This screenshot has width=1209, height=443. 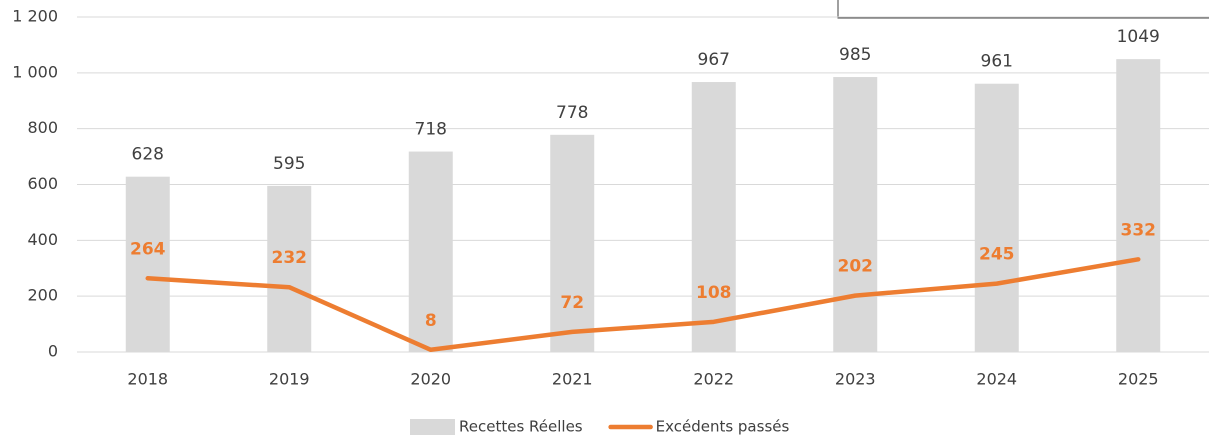 What do you see at coordinates (1023, 9) in the screenshot?
I see `annotation-box` at bounding box center [1023, 9].